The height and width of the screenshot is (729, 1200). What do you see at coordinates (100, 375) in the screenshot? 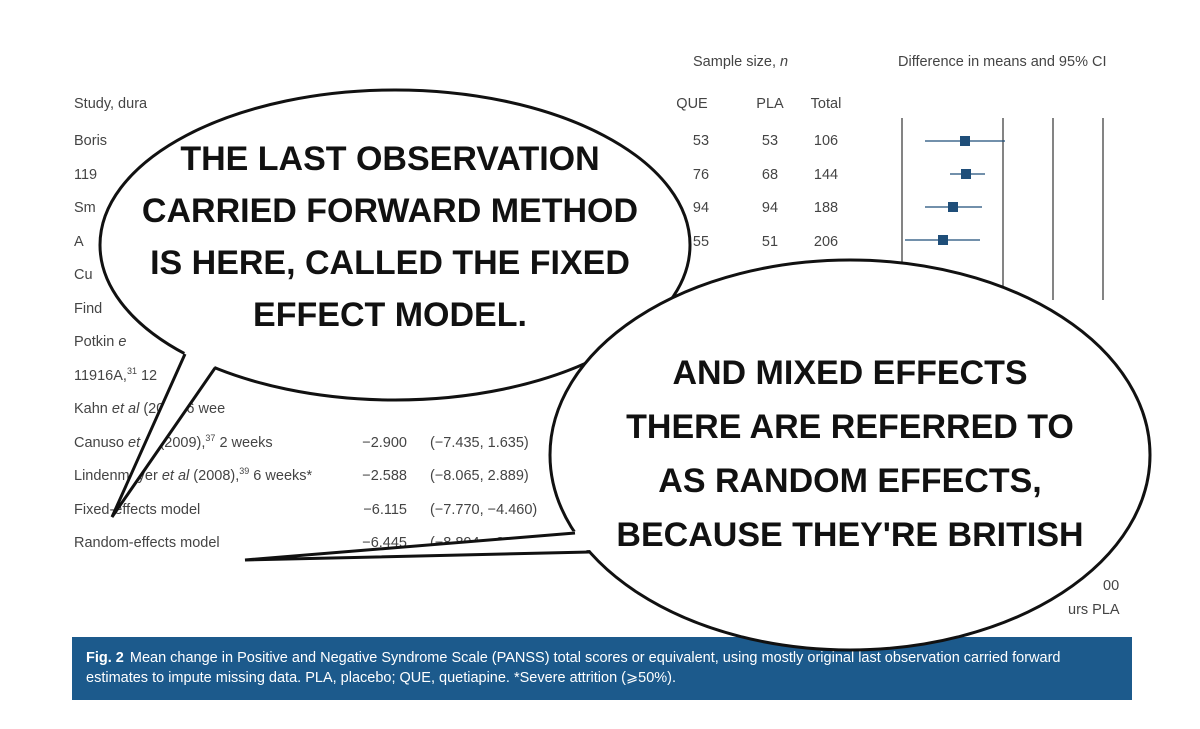
I see `text-part: 11916A,` at bounding box center [100, 375].